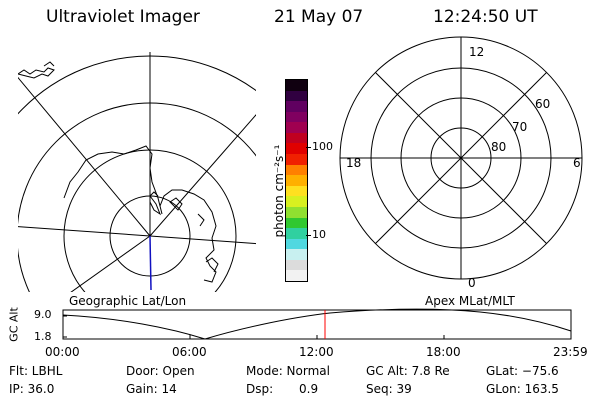  Describe the element at coordinates (522, 389) in the screenshot. I see `glon-info: GLon: 163.5` at that location.